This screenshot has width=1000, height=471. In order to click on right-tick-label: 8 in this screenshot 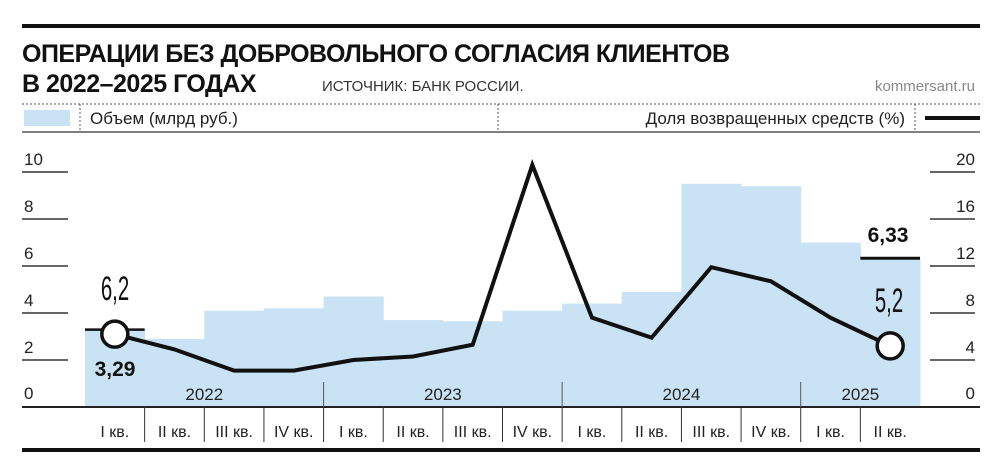, I will do `click(970, 300)`.